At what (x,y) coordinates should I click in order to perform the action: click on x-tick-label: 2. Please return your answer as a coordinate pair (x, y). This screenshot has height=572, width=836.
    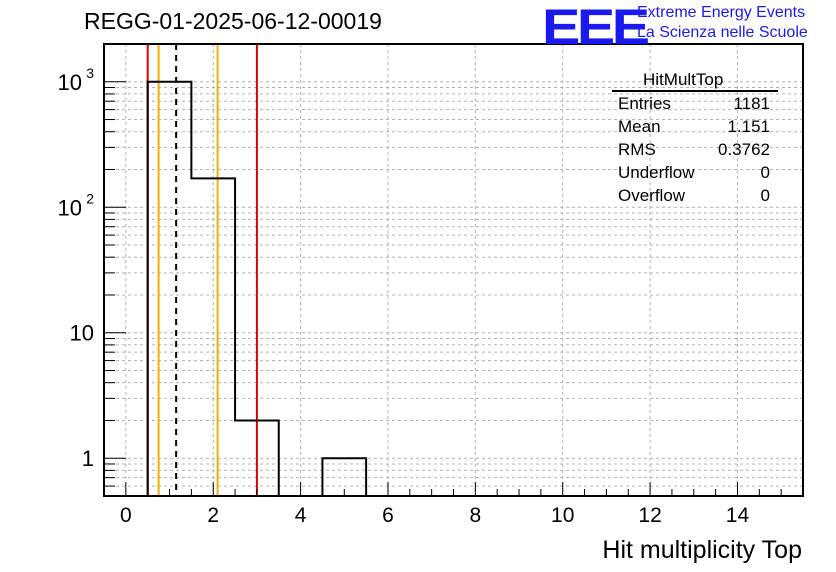
    Looking at the image, I should click on (213, 515).